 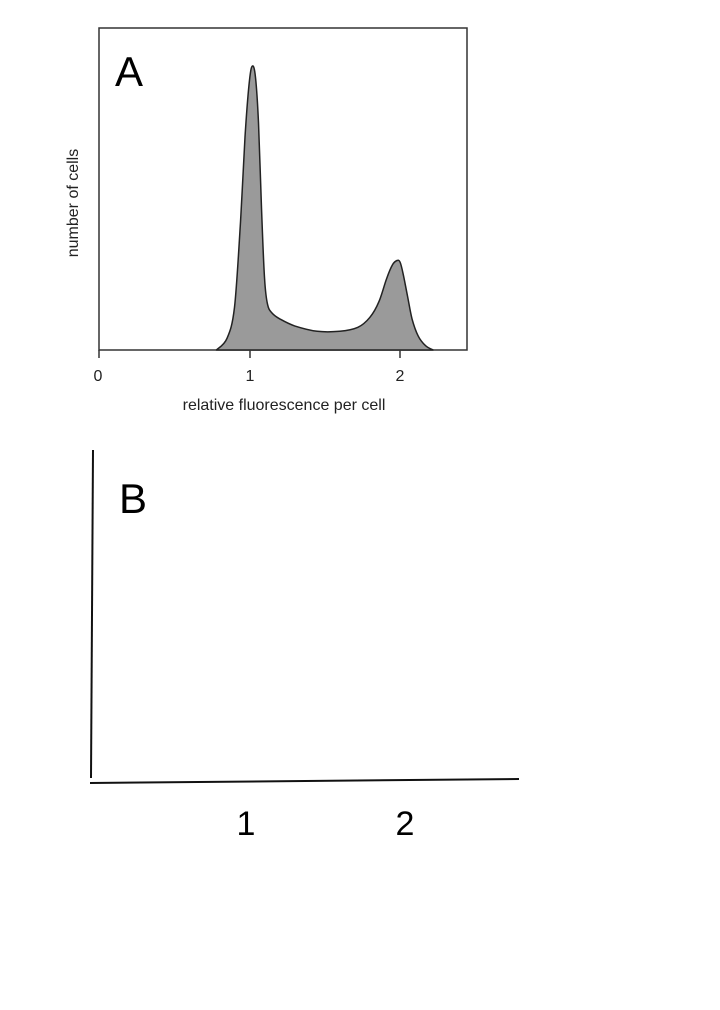 I want to click on panel-a-density-area, so click(x=324, y=208).